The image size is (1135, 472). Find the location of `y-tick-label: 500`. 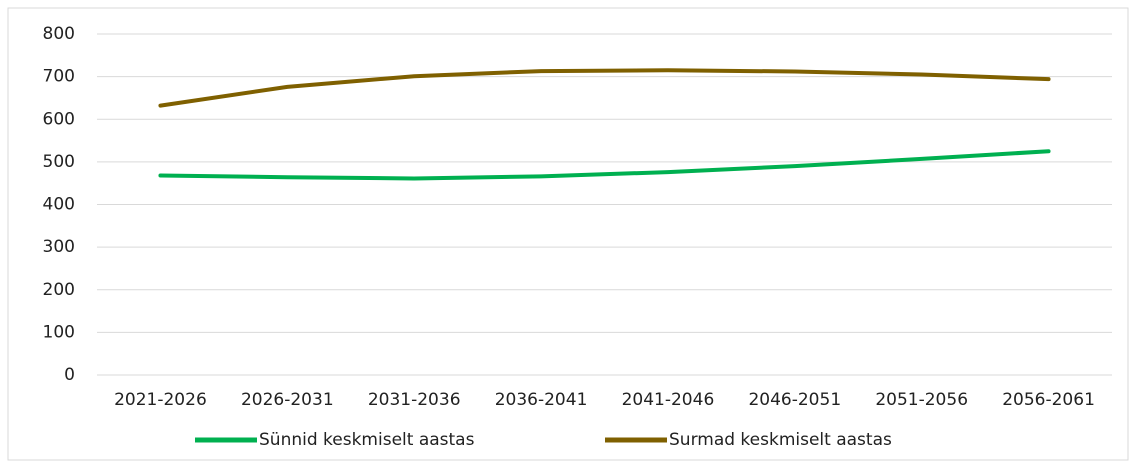

y-tick-label: 500 is located at coordinates (59, 162).